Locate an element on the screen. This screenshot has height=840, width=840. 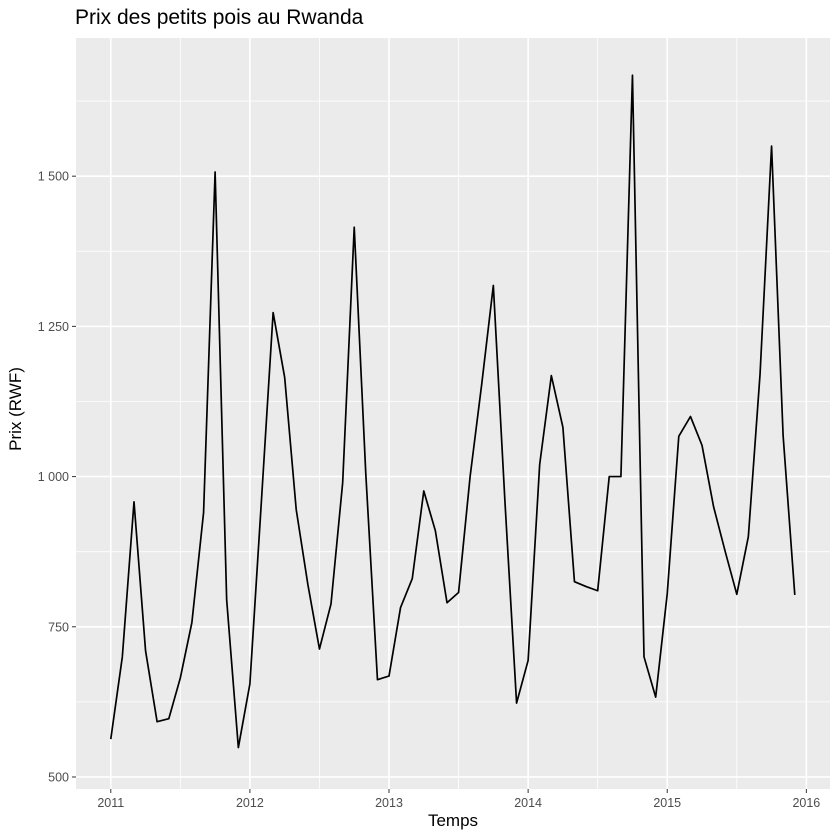
y-tick-label: 750 is located at coordinates (58, 627).